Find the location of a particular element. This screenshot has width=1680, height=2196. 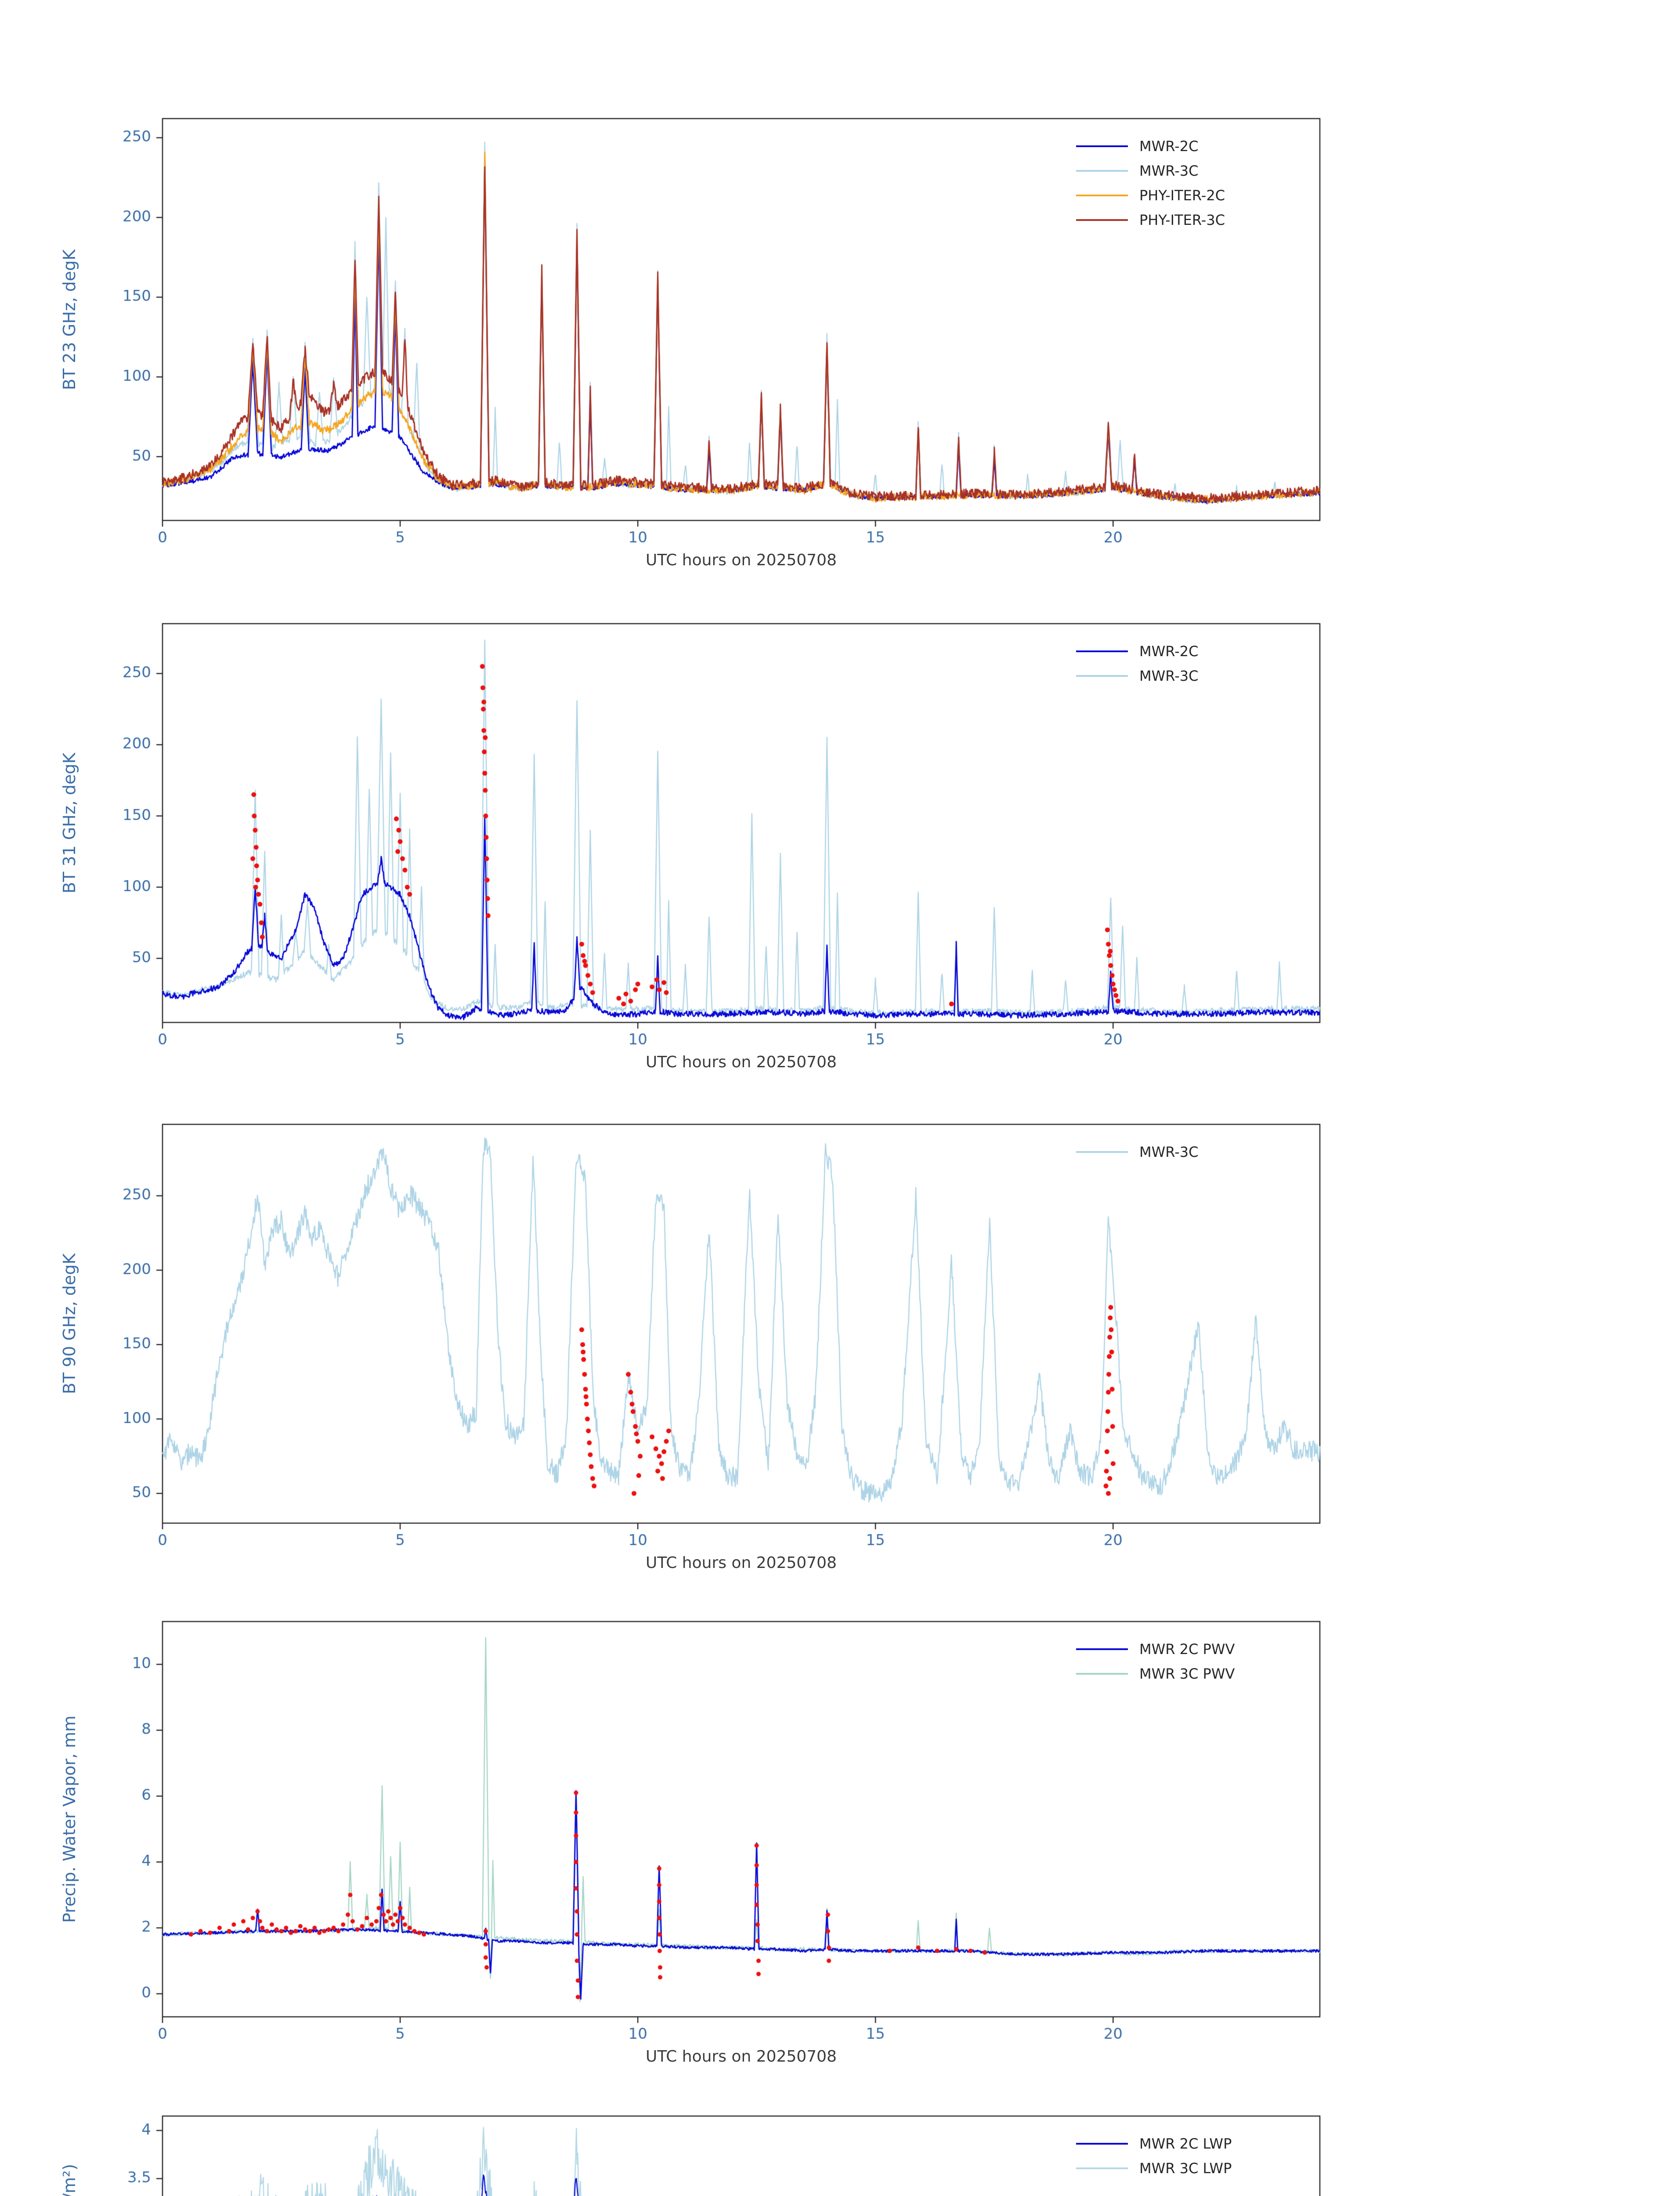

lwp-chart-canvas is located at coordinates (840, 2145).